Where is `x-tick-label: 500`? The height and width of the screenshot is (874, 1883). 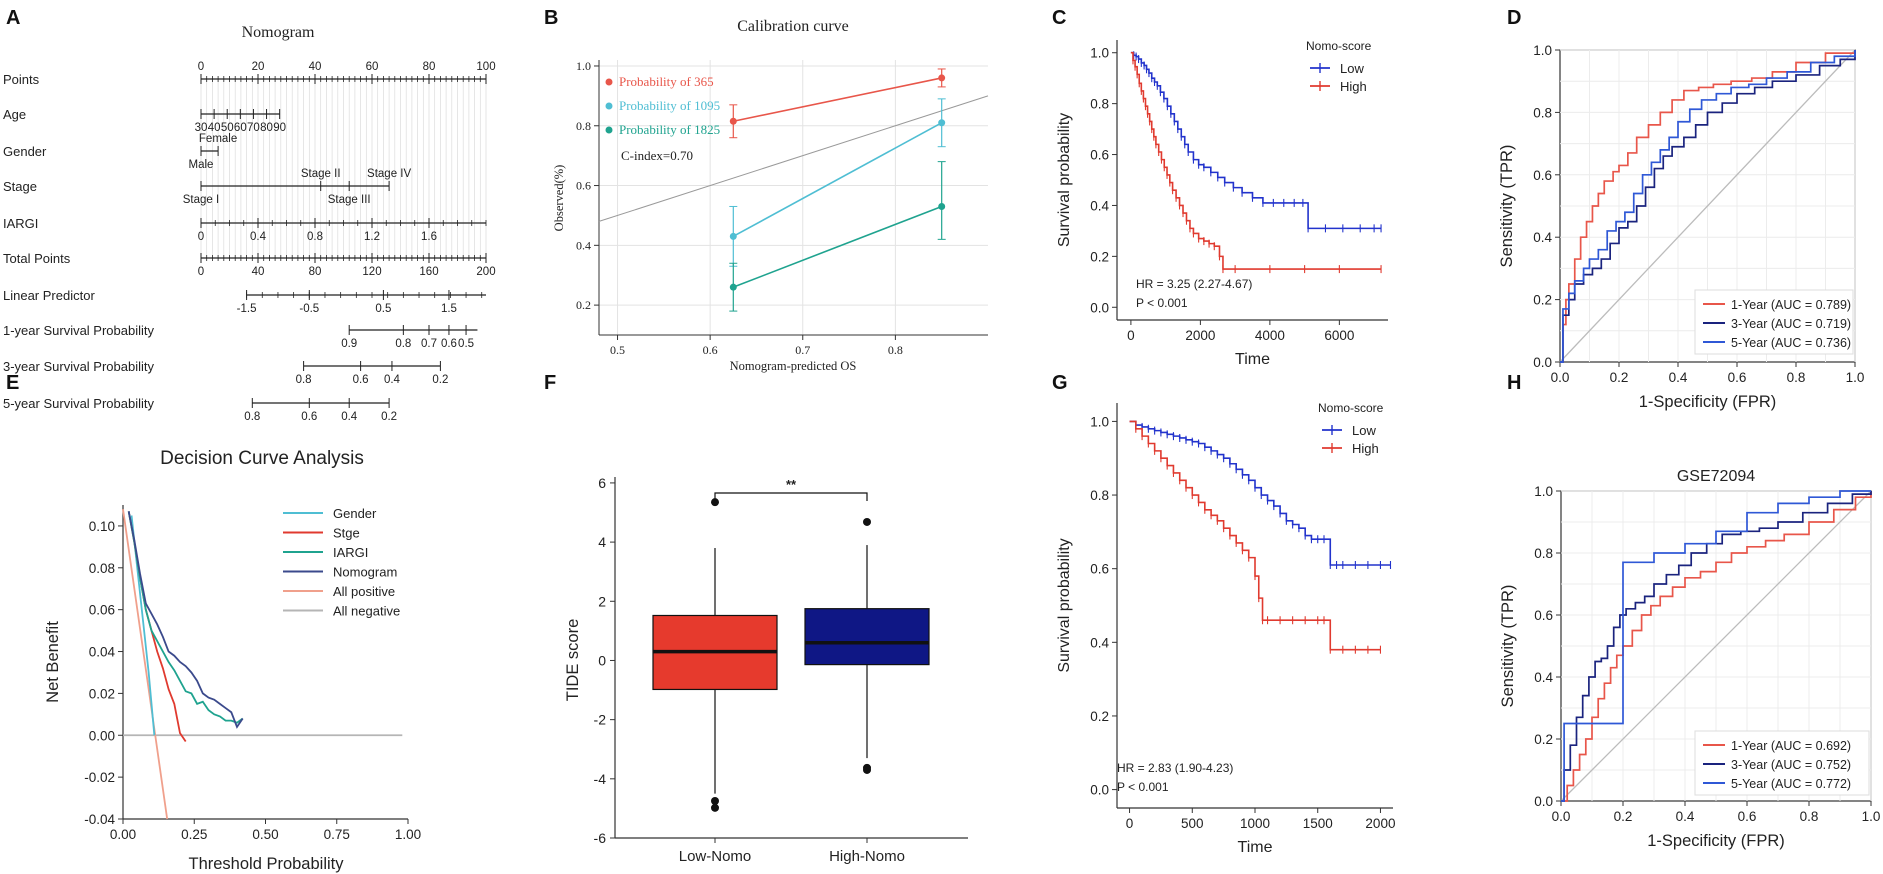 x-tick-label: 500 is located at coordinates (1192, 823).